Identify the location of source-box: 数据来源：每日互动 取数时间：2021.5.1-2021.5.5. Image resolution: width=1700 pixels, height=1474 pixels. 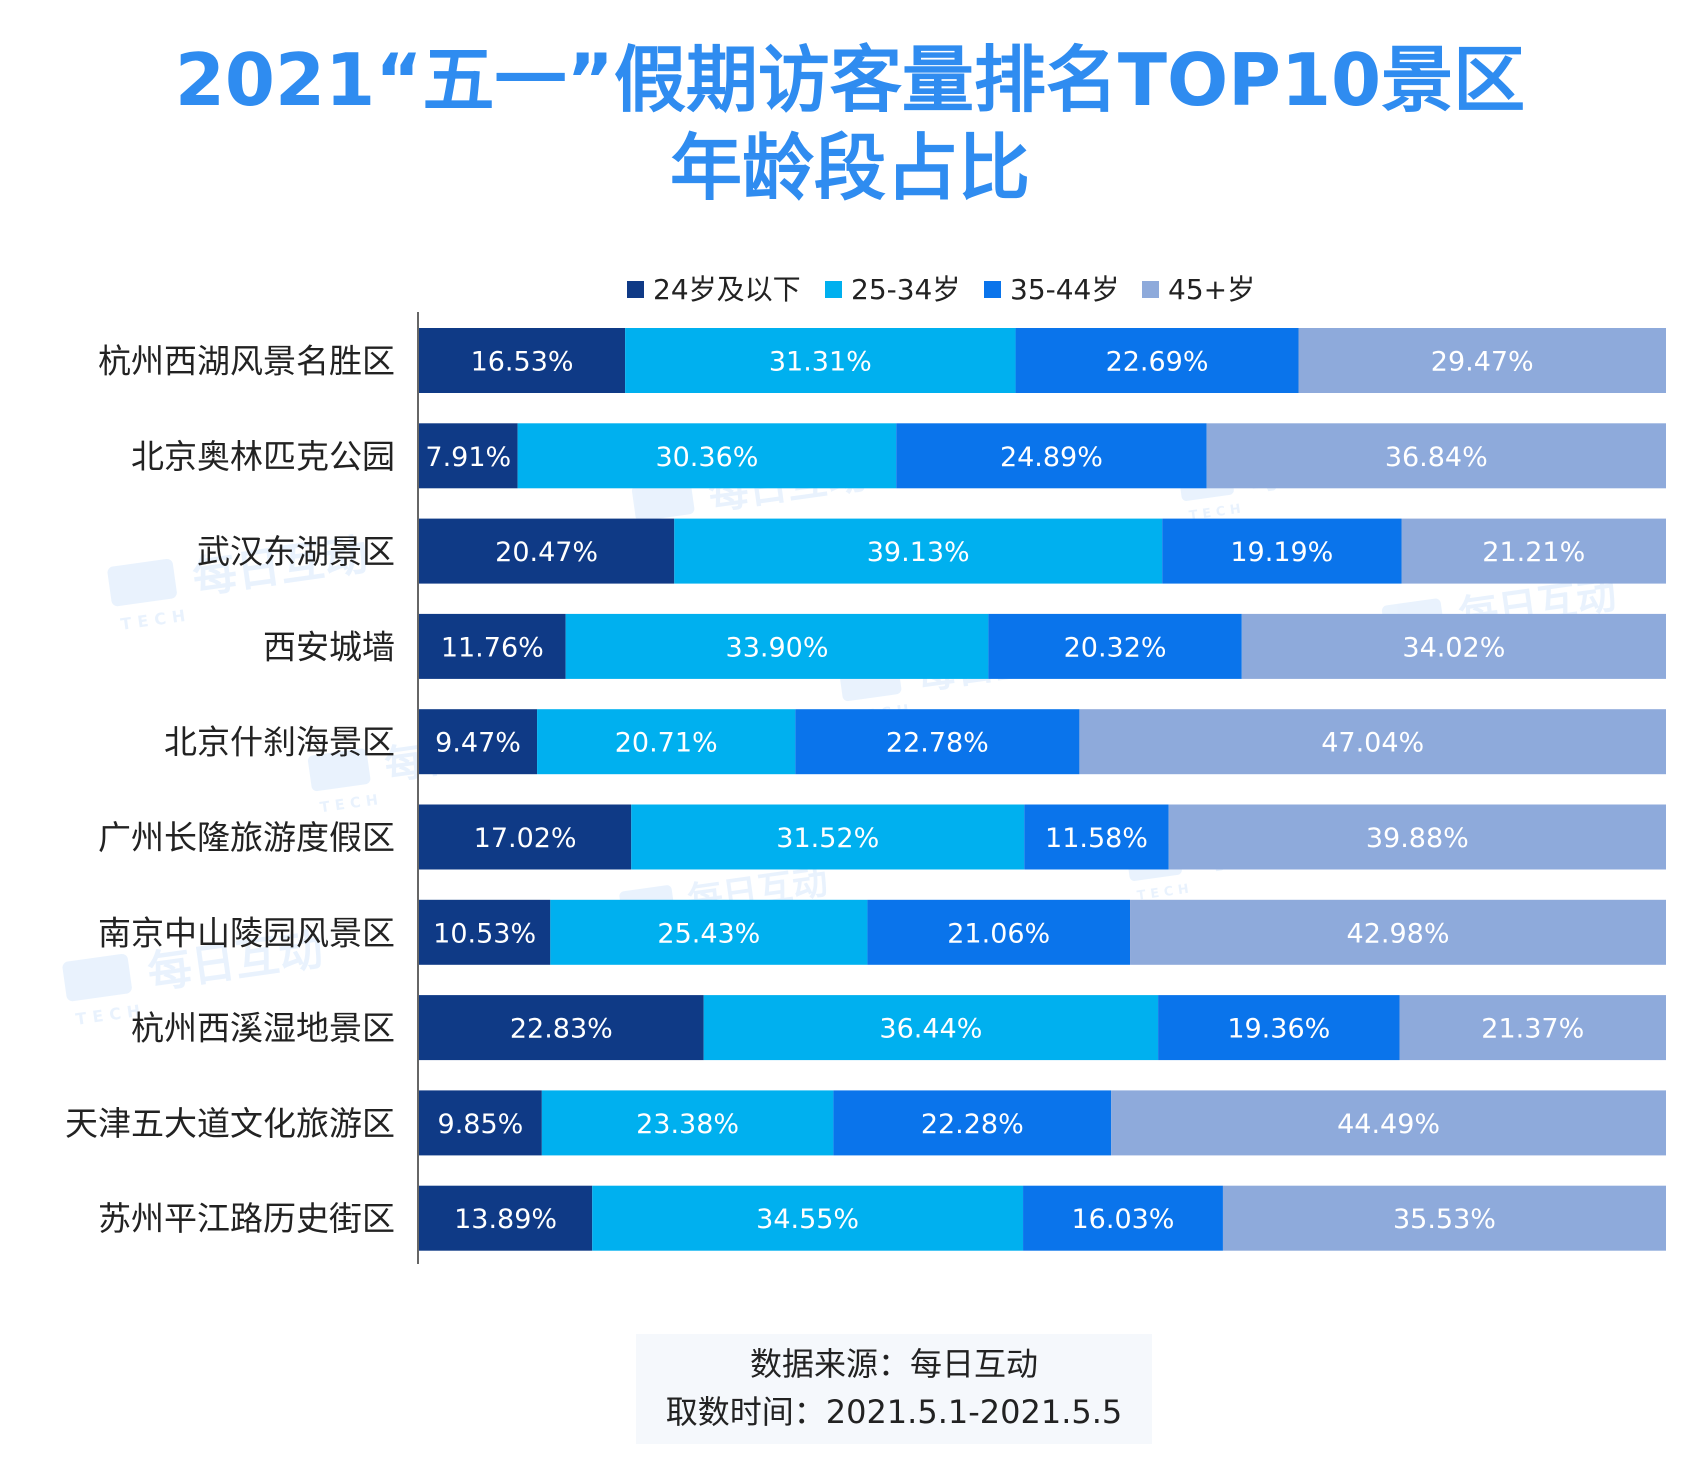
(894, 1389).